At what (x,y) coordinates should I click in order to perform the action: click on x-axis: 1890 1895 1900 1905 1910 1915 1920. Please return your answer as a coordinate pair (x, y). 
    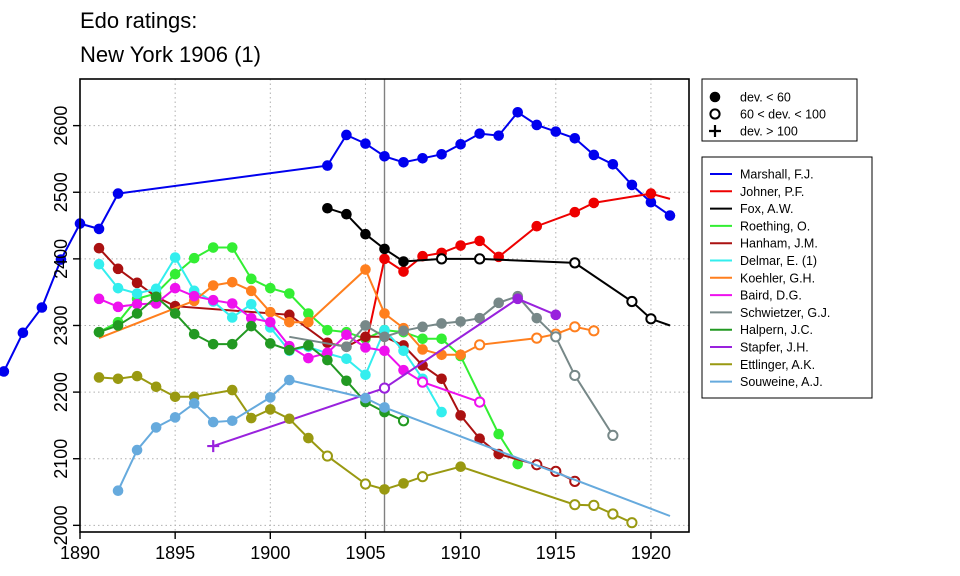
    Looking at the image, I should click on (365, 547).